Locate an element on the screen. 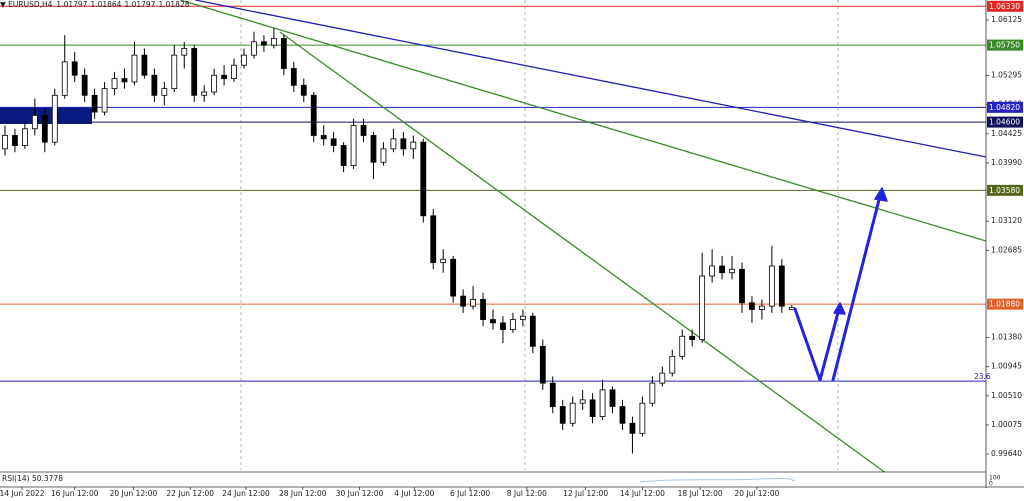 This screenshot has width=1024, height=501. x-tick-label: 22 Jun 12:00 is located at coordinates (190, 493).